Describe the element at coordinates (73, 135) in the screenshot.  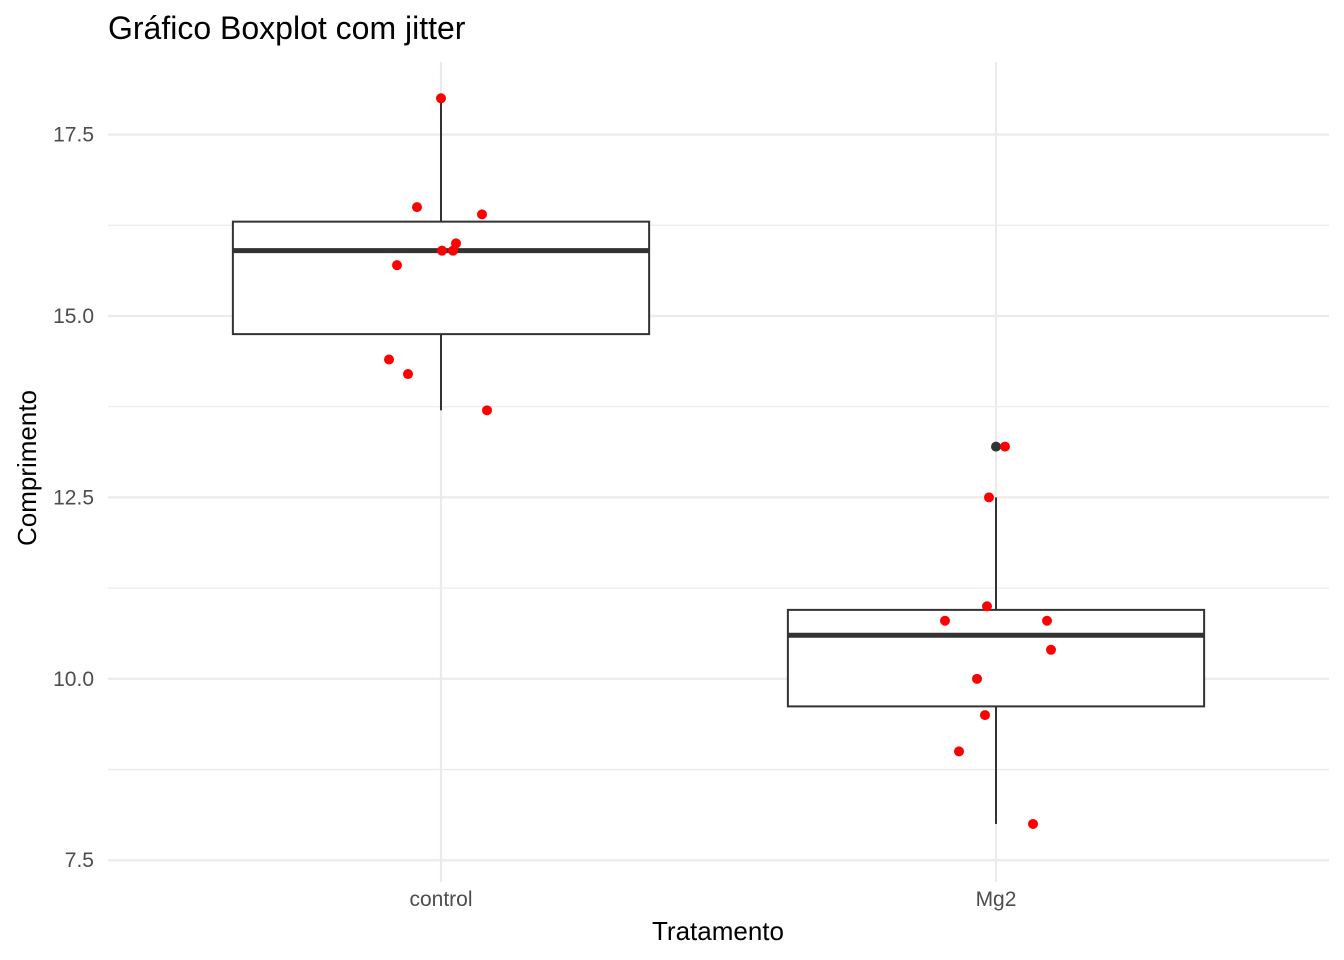
I see `y-tick-label: 17.5` at that location.